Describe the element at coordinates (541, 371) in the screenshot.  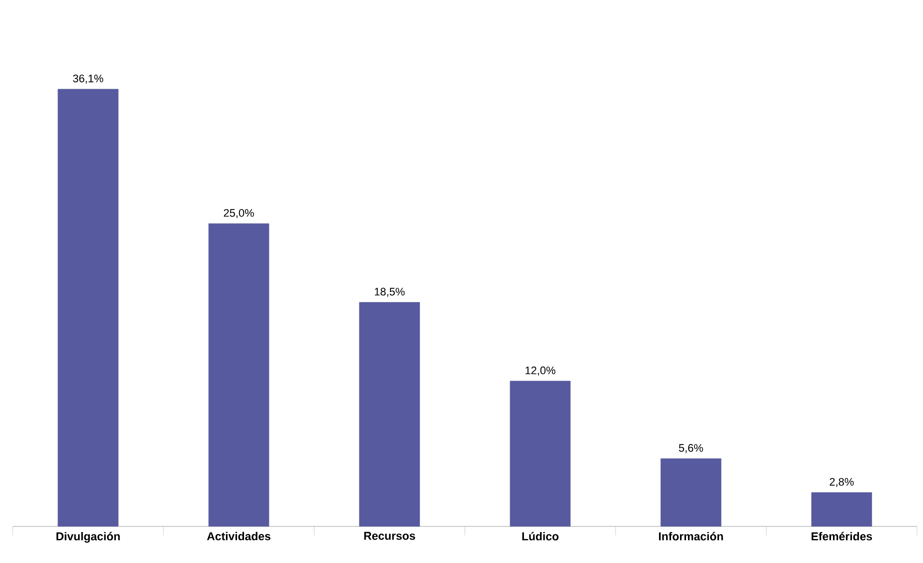
I see `data-label: 12,0%` at that location.